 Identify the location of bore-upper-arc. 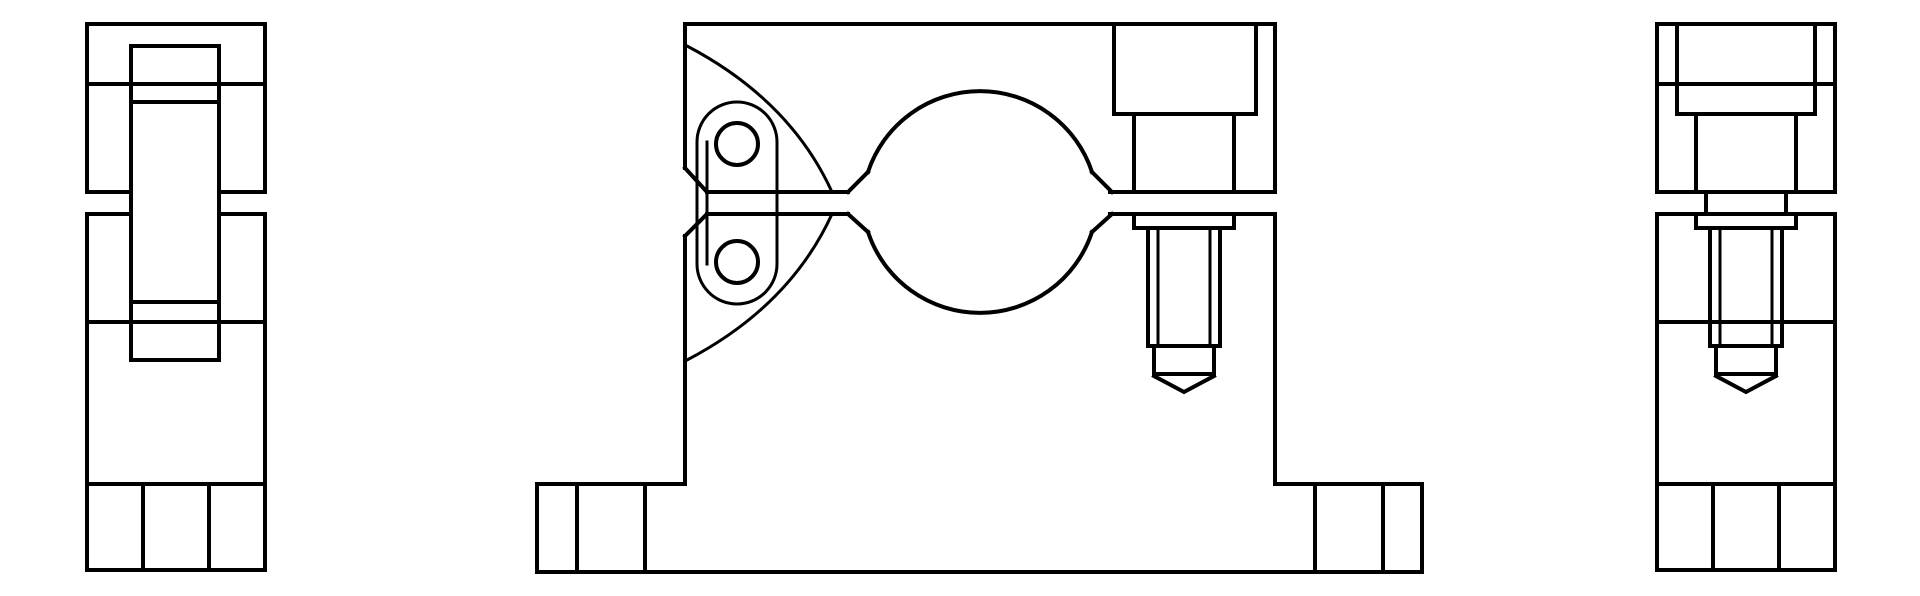
(980, 132).